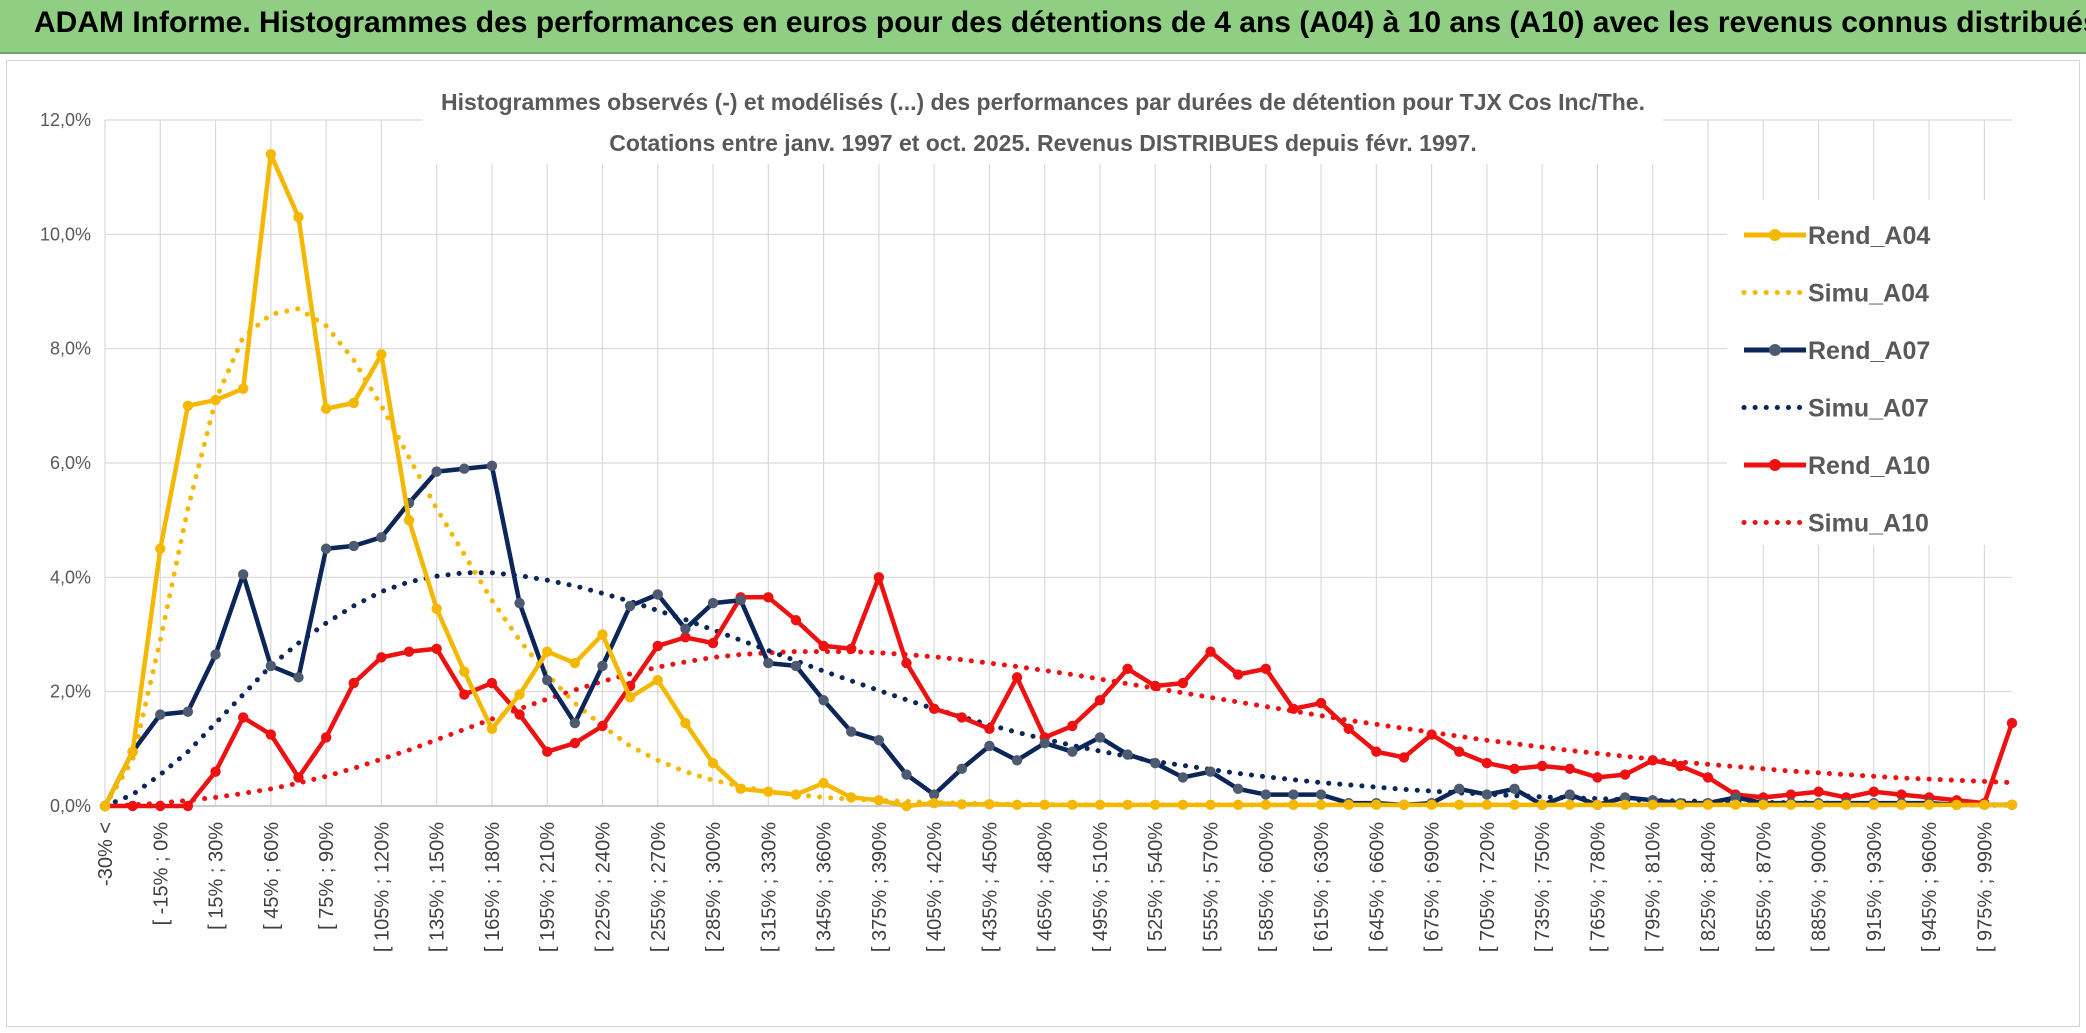 This screenshot has height=1033, width=2086. What do you see at coordinates (1101, 887) in the screenshot?
I see `x-tick-label: [ 495% ; 510%` at bounding box center [1101, 887].